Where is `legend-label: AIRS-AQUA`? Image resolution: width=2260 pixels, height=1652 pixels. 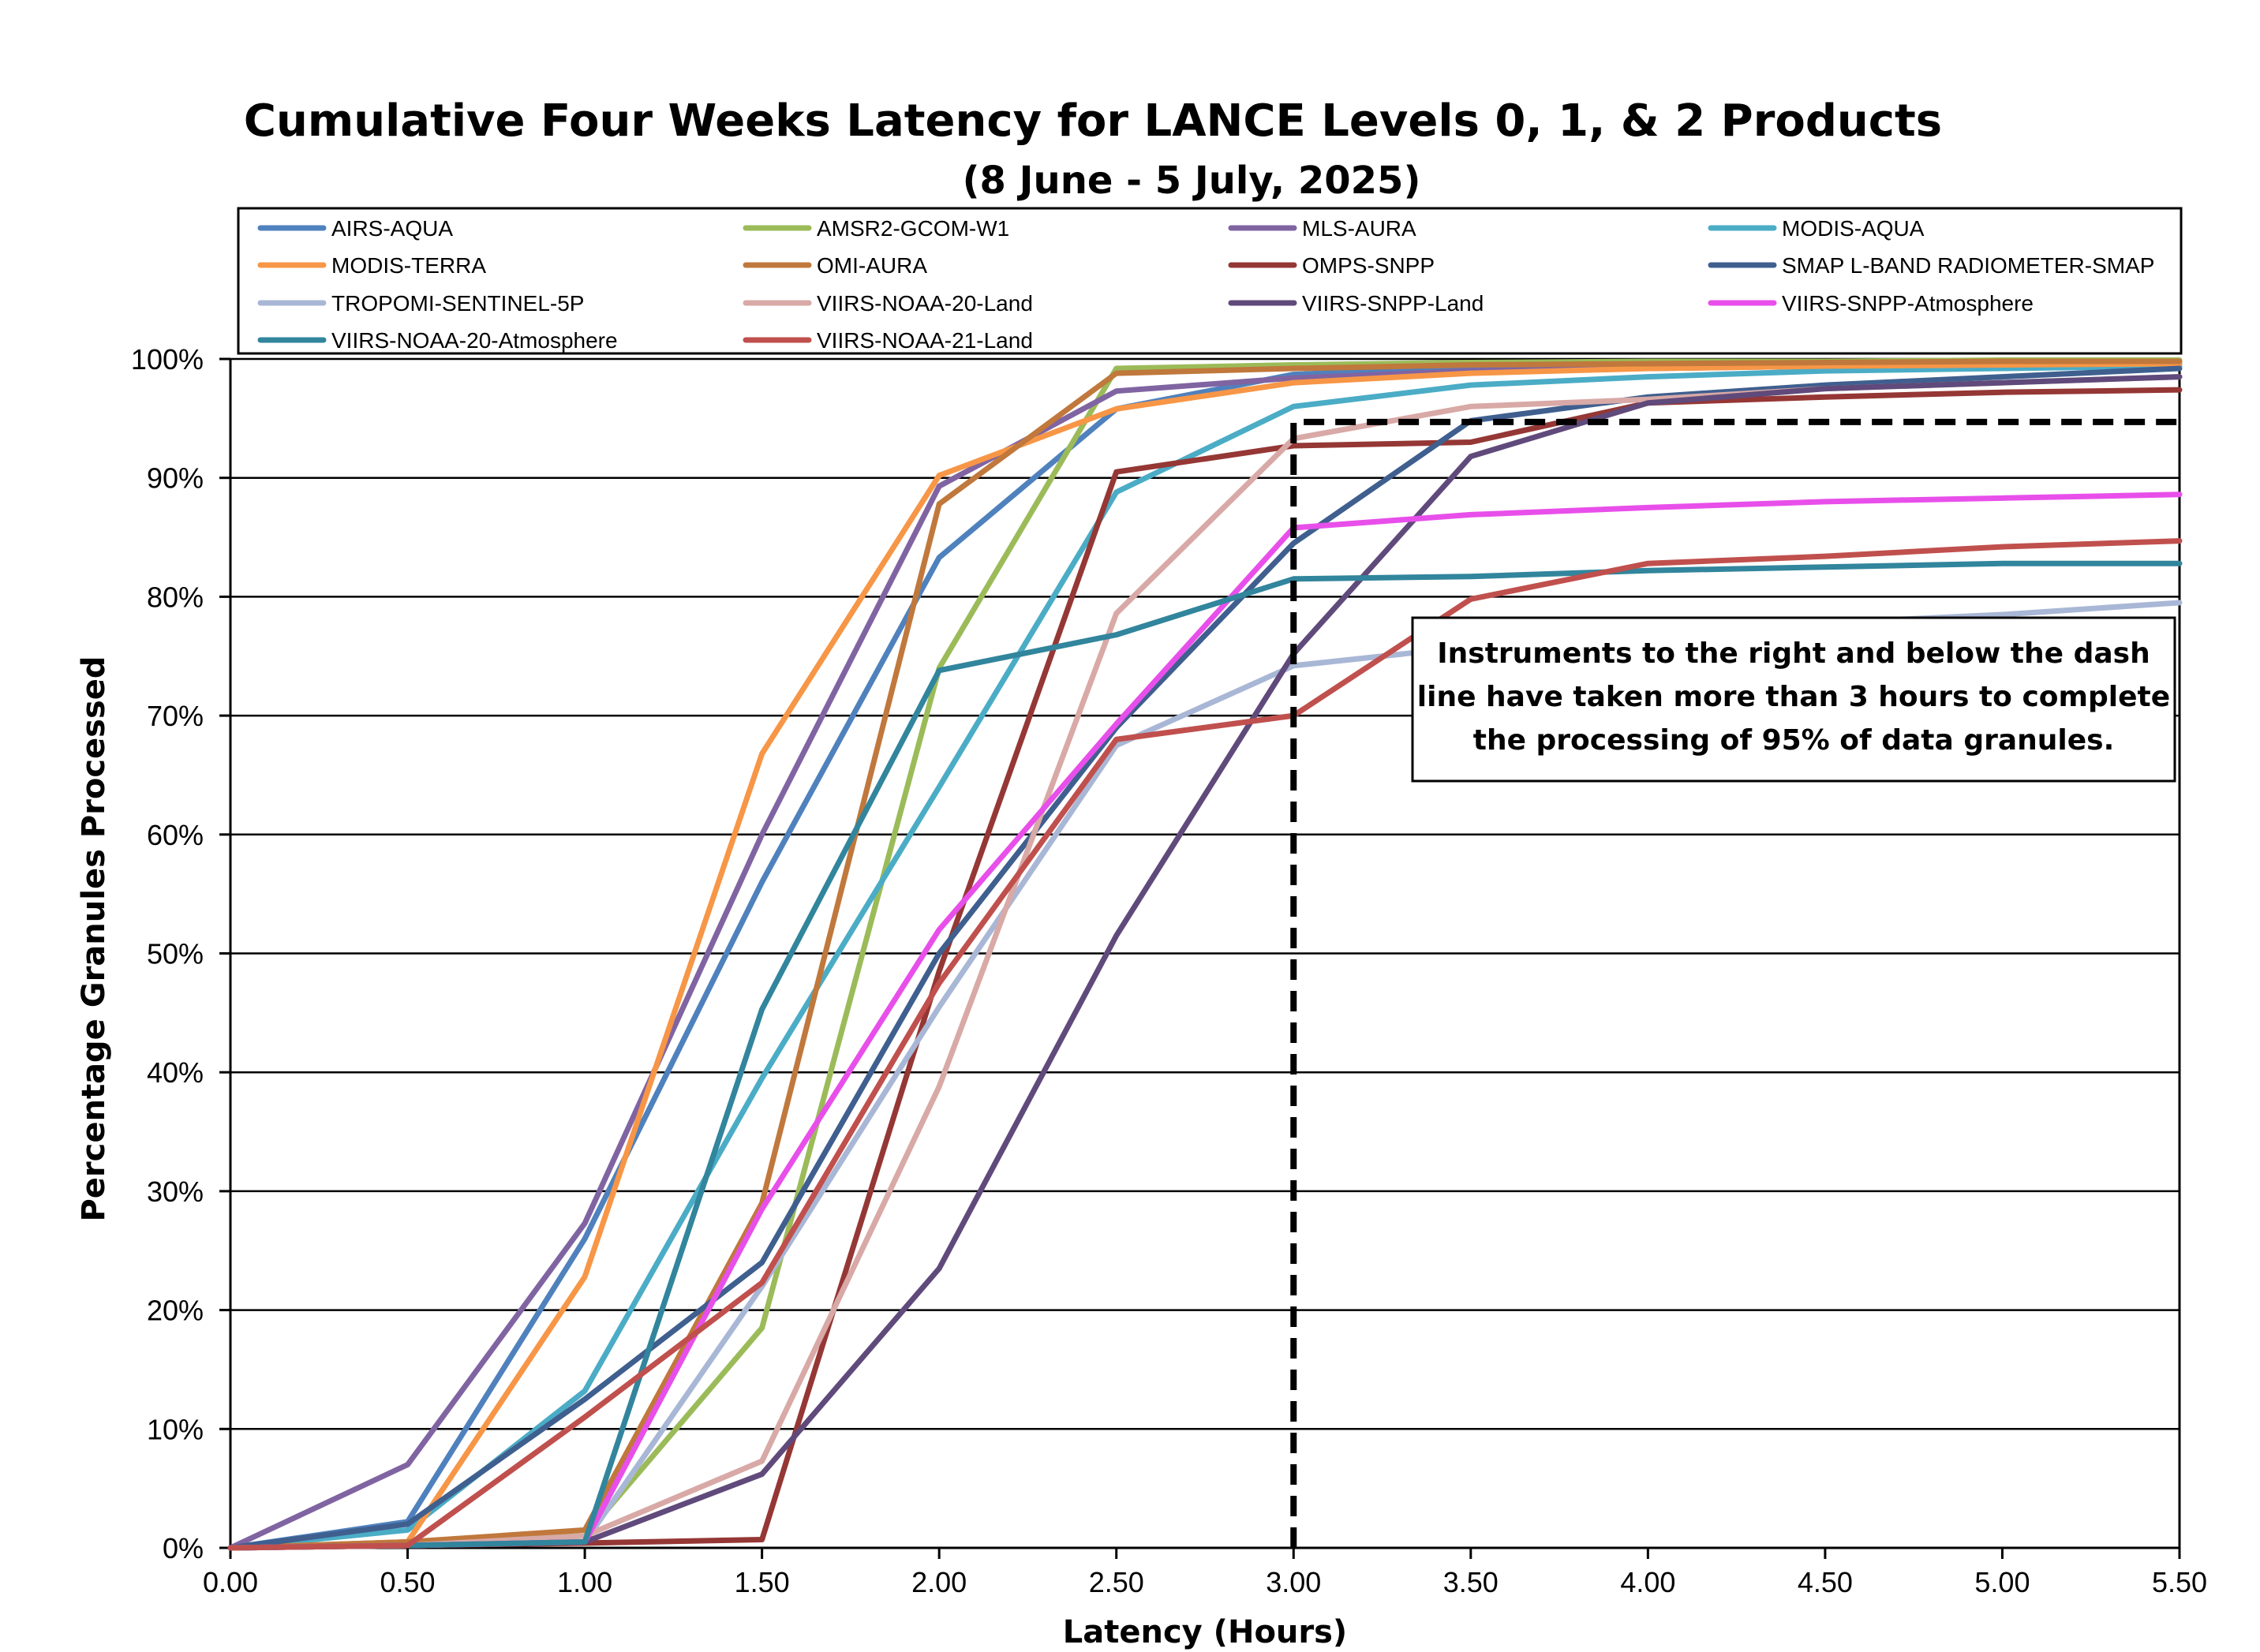
legend-label: AIRS-AQUA is located at coordinates (392, 228).